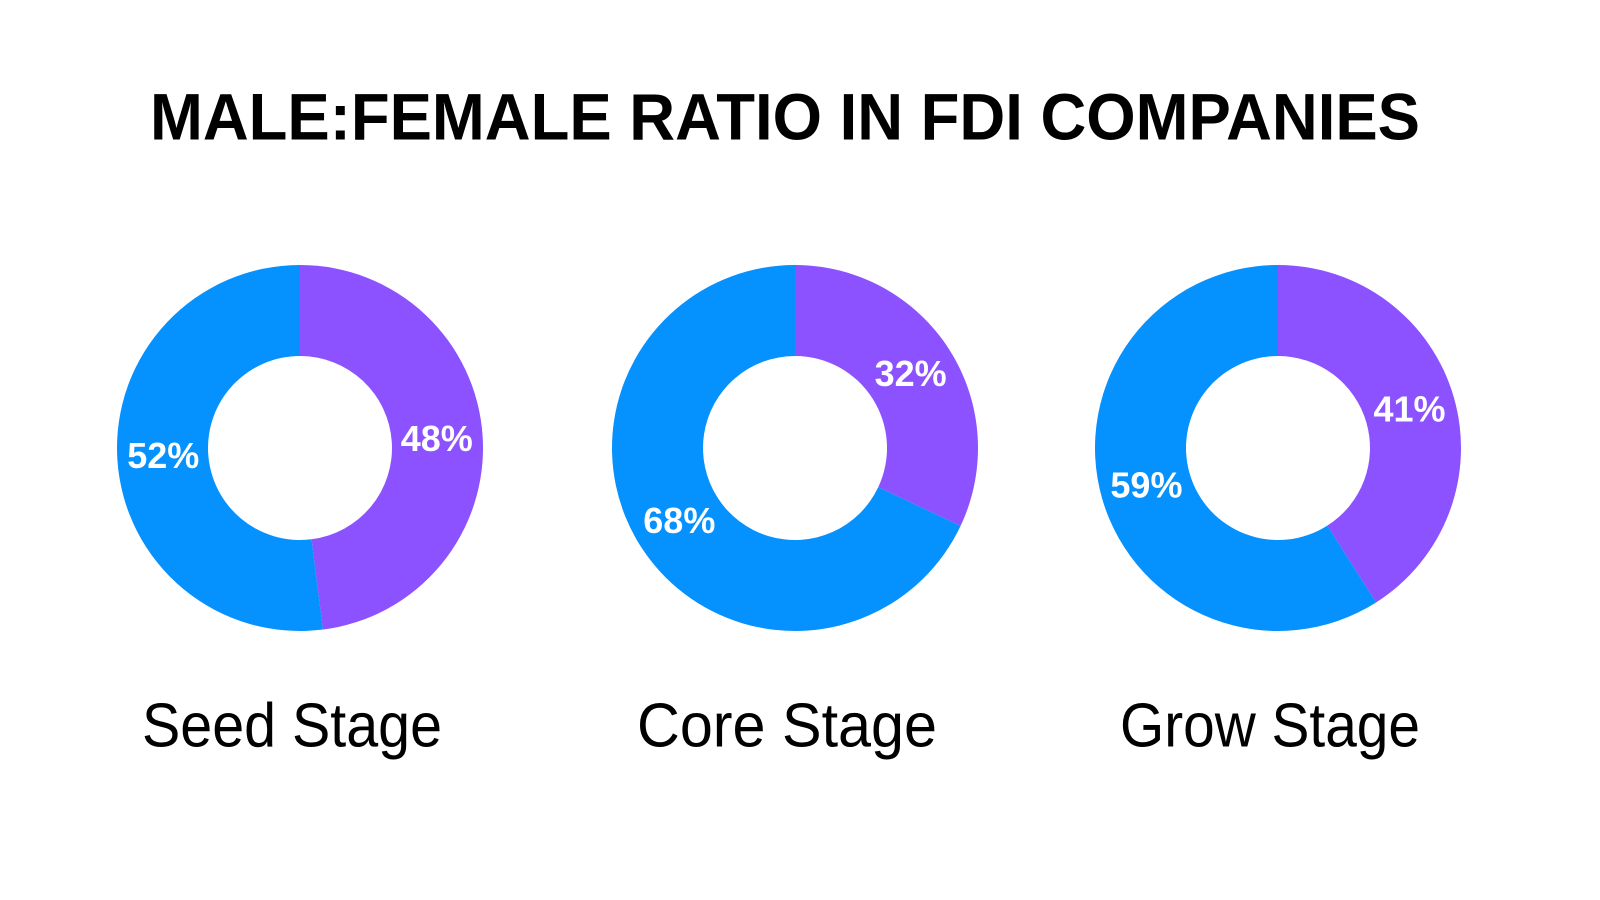 The width and height of the screenshot is (1600, 900). Describe the element at coordinates (1270, 725) in the screenshot. I see `chart-label: Grow Stage` at that location.